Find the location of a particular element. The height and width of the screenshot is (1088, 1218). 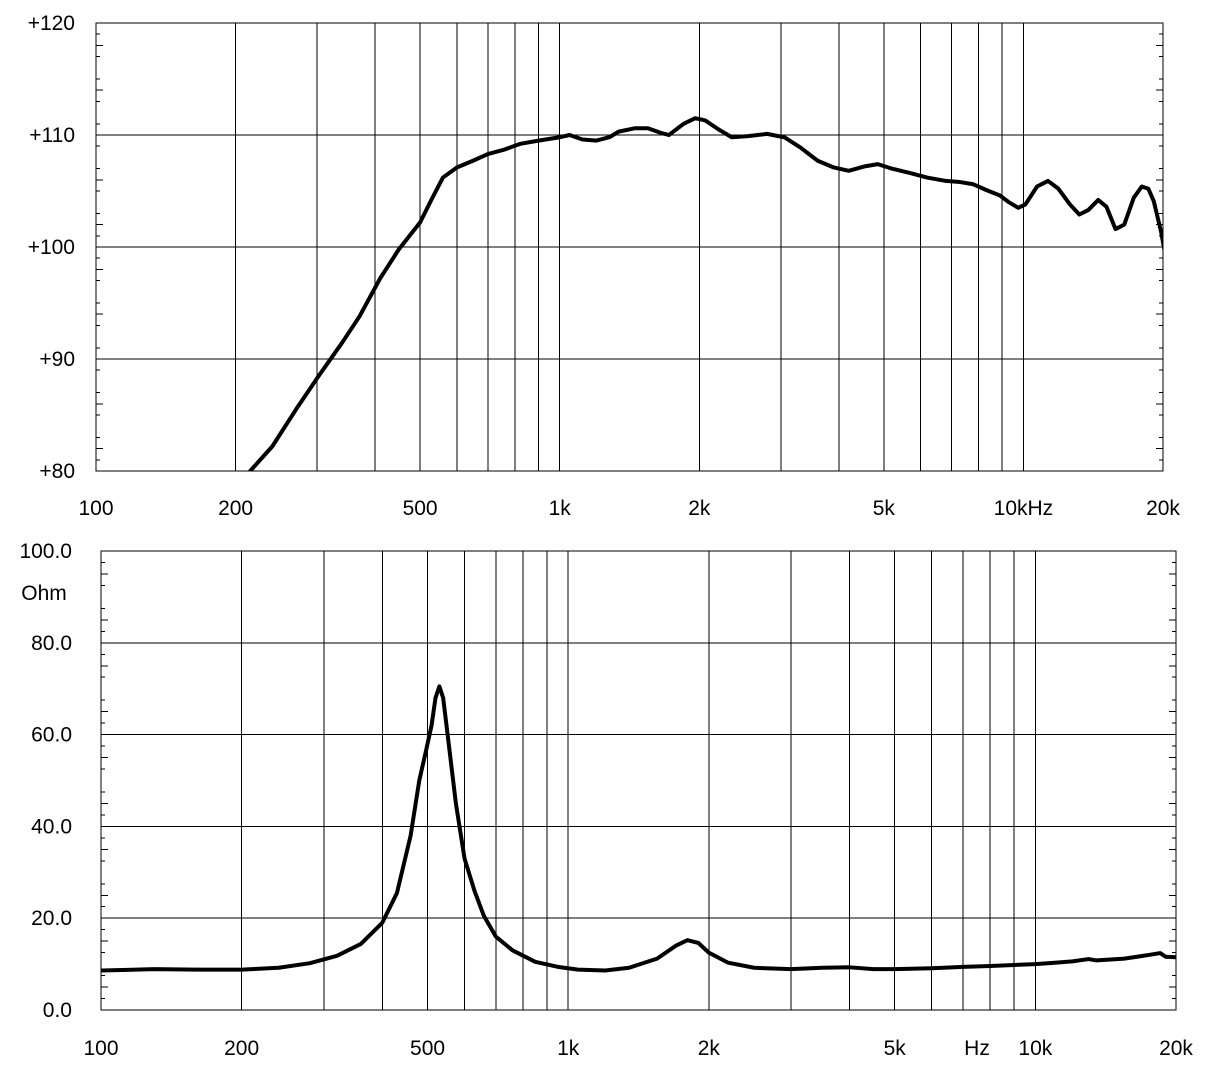

y-tick-label: 100.0 is located at coordinates (45, 551).